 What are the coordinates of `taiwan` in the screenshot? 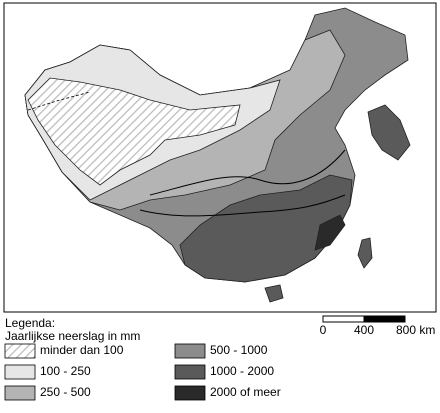 It's located at (365, 253).